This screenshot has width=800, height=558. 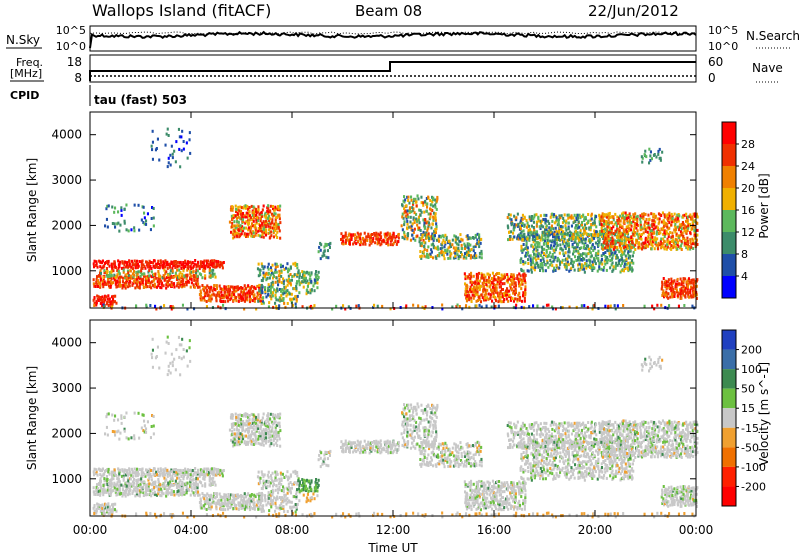 What do you see at coordinates (633, 11) in the screenshot?
I see `date-title: 22/Jun/2012` at bounding box center [633, 11].